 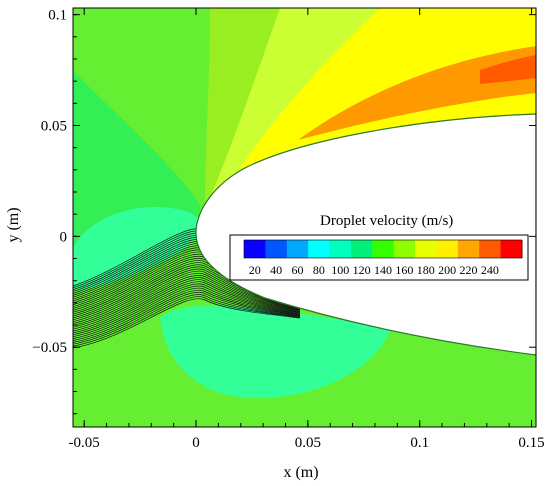 I want to click on legend-label: 220, so click(x=469, y=270).